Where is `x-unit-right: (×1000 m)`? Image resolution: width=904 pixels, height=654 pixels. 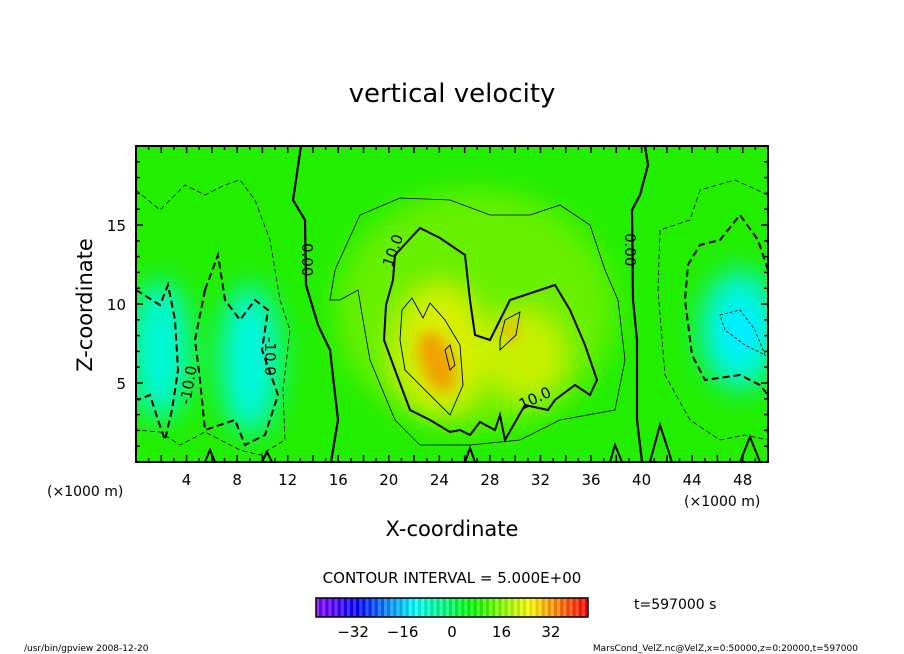
x-unit-right: (×1000 m) is located at coordinates (722, 502).